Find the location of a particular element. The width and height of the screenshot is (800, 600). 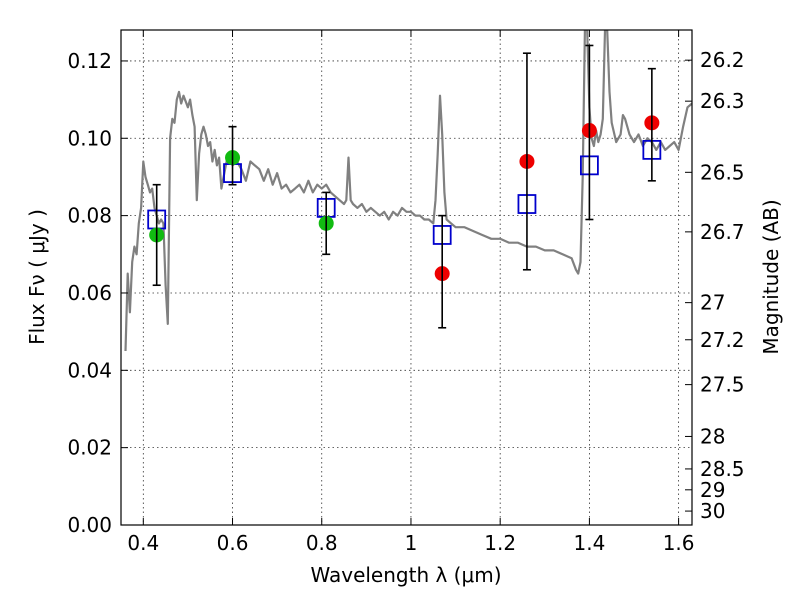

y-tick-label: 0.08 is located at coordinates (89, 216).